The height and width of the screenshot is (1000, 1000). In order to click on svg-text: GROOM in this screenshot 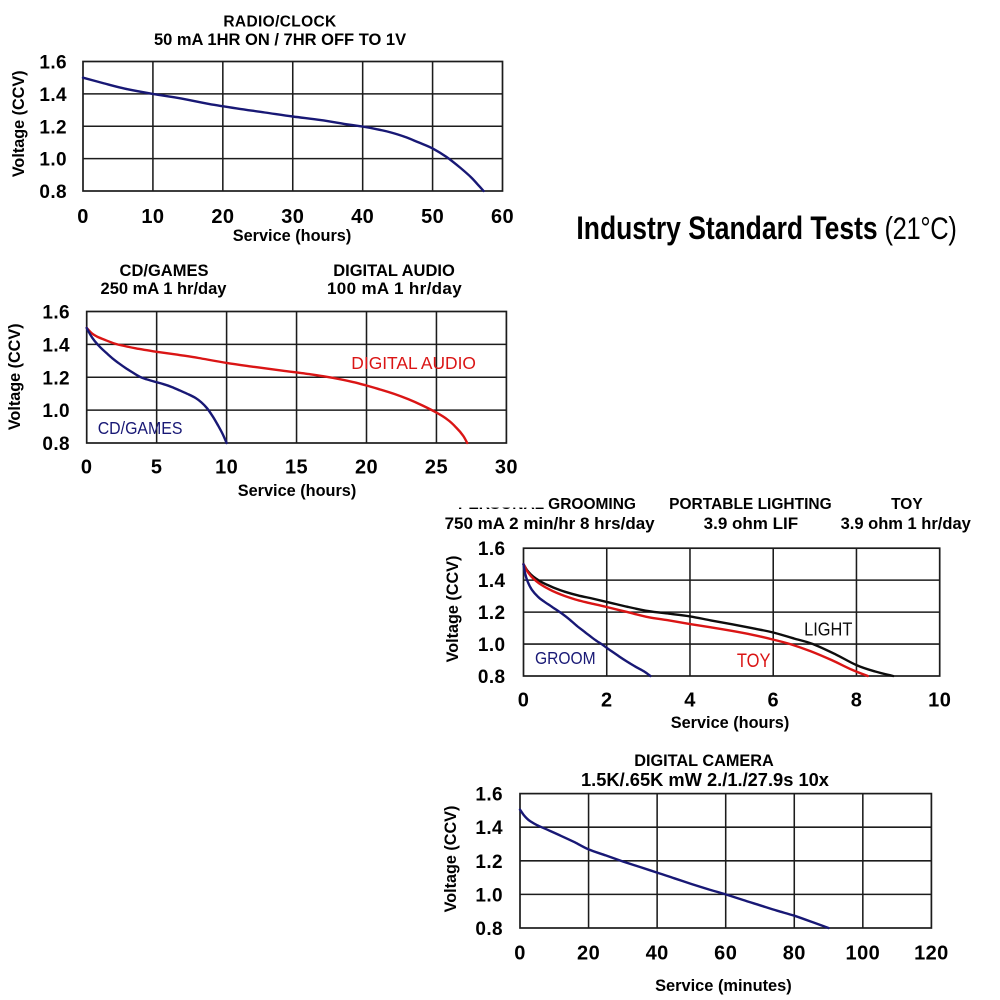, I will do `click(565, 658)`.